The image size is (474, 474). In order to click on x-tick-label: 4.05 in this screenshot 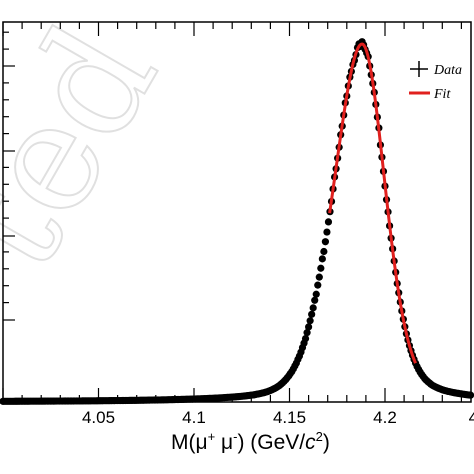, I will do `click(98, 417)`.